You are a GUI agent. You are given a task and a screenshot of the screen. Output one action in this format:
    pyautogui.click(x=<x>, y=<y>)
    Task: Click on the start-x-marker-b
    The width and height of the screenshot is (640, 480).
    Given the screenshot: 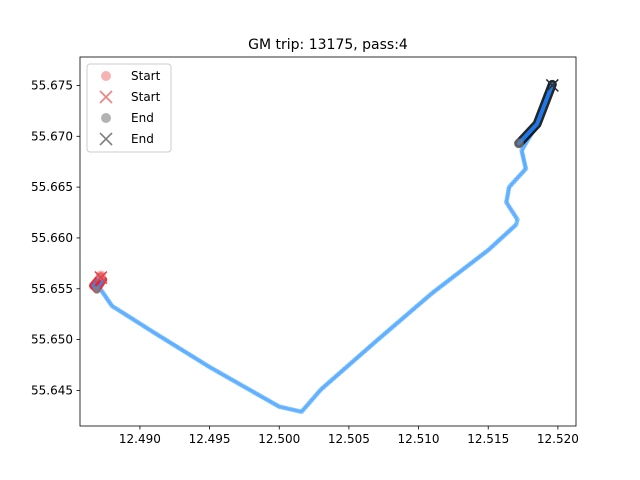 What is the action you would take?
    pyautogui.click(x=101, y=278)
    